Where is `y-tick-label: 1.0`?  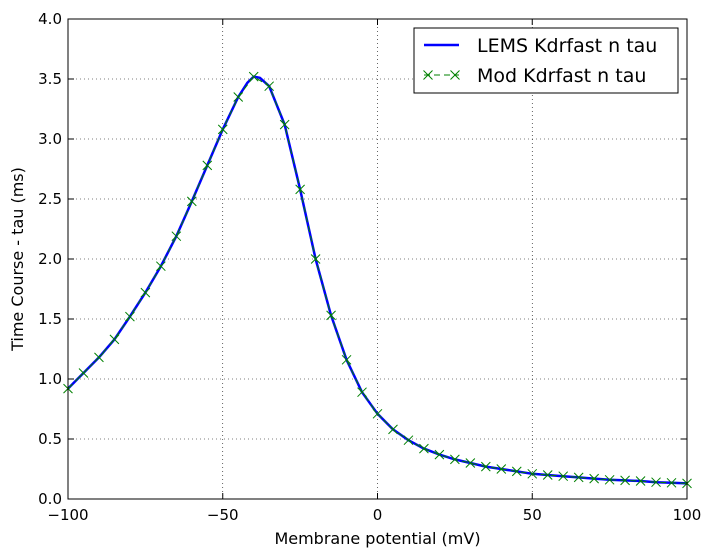 y-tick-label: 1.0 is located at coordinates (50, 379).